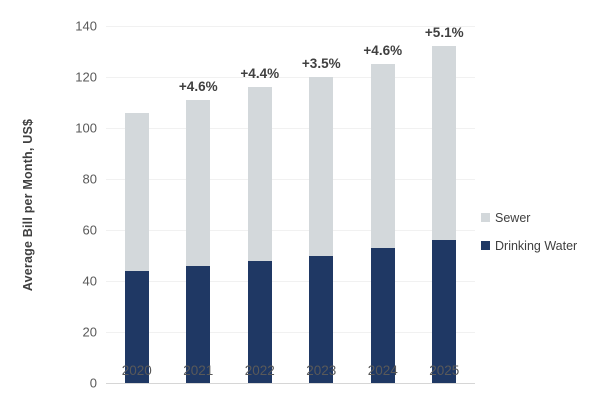 This screenshot has height=417, width=600. I want to click on bar-slot-2022: +4.4%, so click(260, 204).